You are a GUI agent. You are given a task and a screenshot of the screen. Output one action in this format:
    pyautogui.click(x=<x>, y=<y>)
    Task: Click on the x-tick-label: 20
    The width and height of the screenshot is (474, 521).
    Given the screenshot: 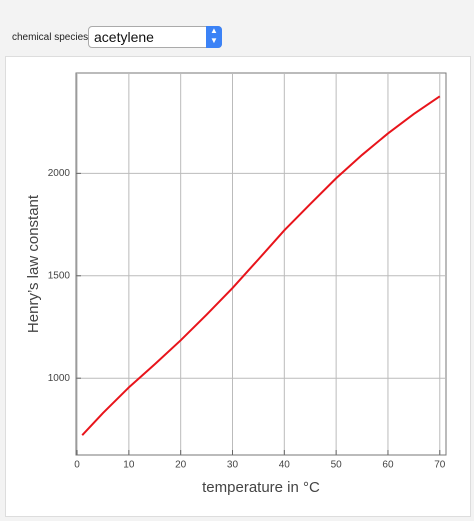 What is the action you would take?
    pyautogui.click(x=181, y=465)
    